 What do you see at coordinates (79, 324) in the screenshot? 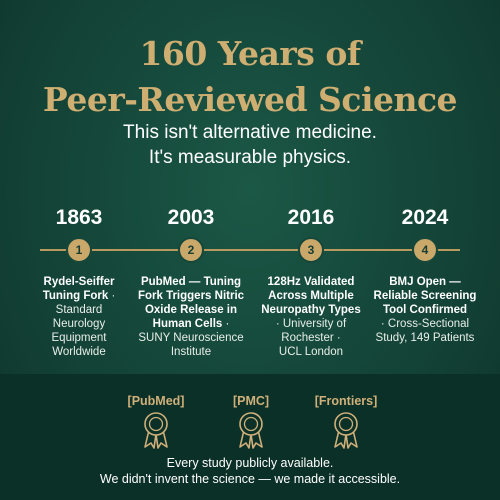
I see `milestone-desc-line: Neurology` at bounding box center [79, 324].